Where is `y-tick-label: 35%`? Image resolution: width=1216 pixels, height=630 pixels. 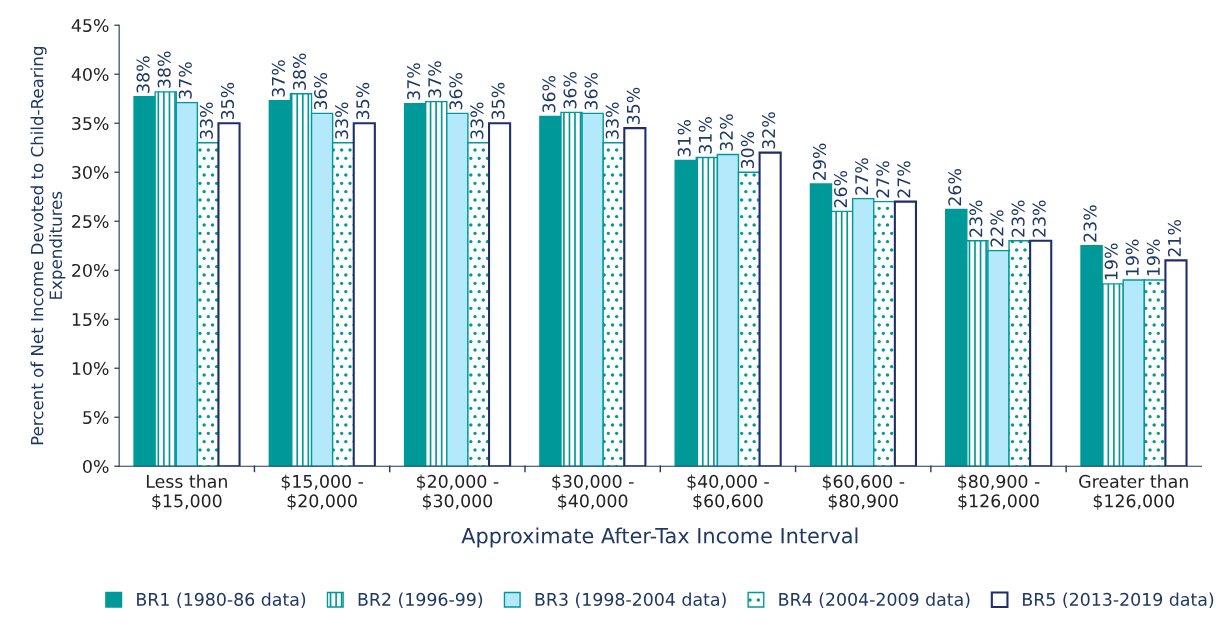
y-tick-label: 35% is located at coordinates (90, 123).